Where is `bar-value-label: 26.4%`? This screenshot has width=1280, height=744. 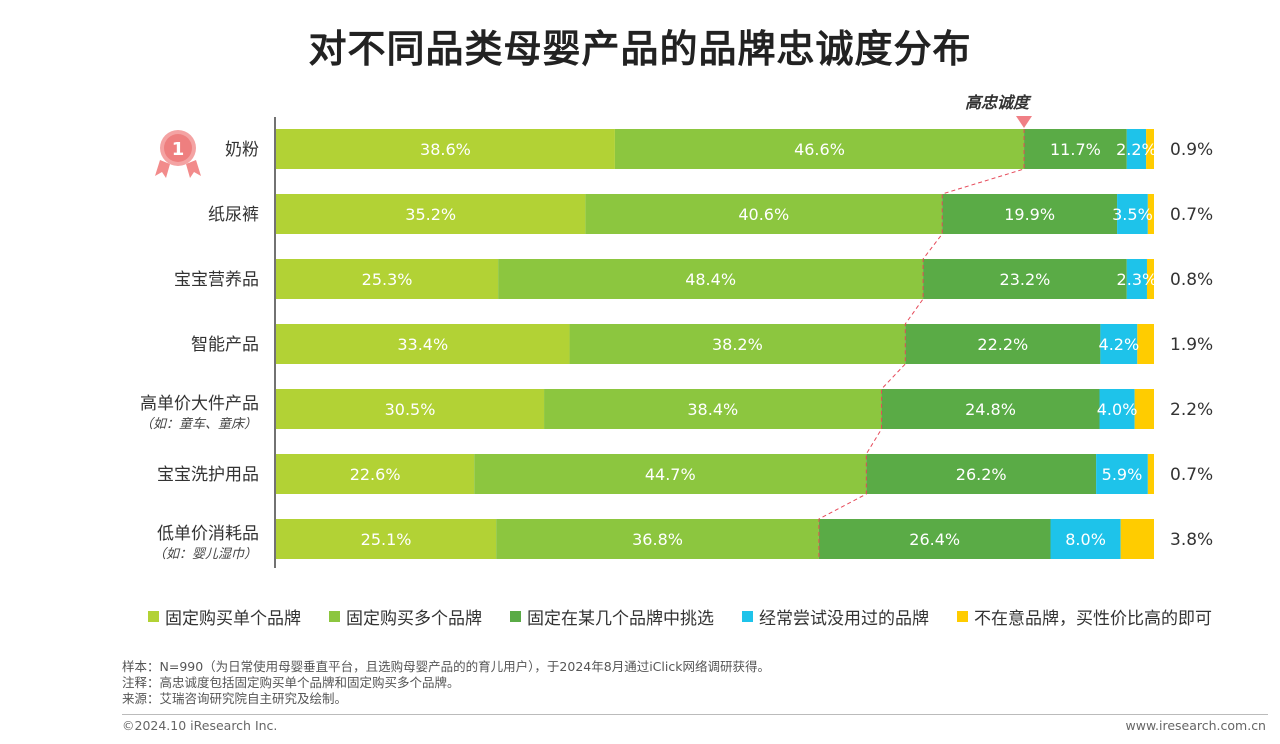 bar-value-label: 26.4% is located at coordinates (934, 539).